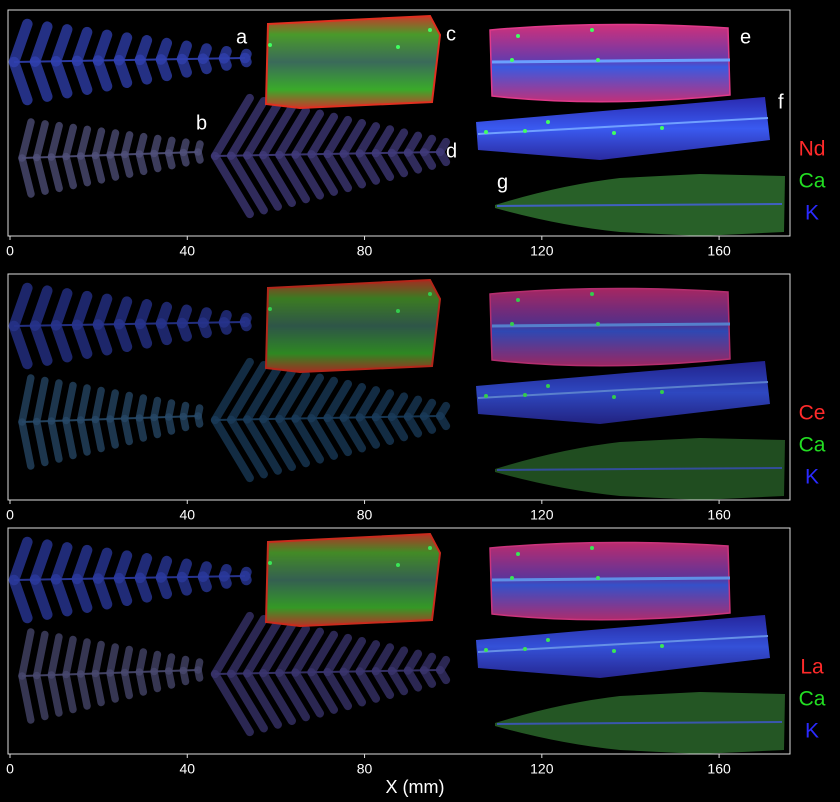  Describe the element at coordinates (365, 251) in the screenshot. I see `x-tick-label: 80` at that location.